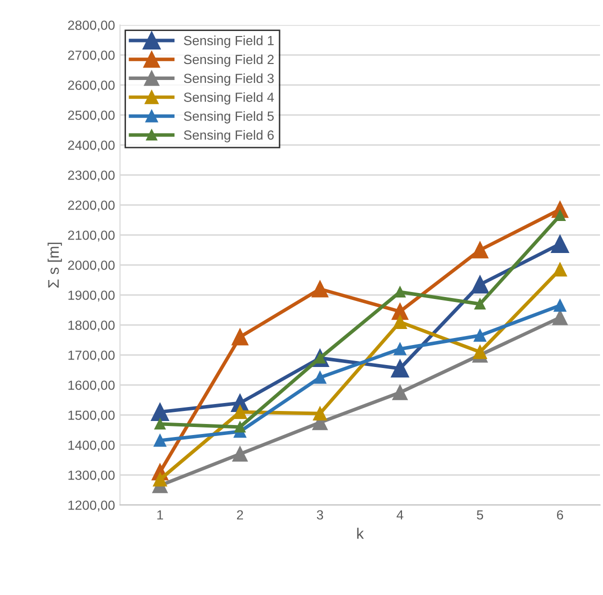 The height and width of the screenshot is (595, 603). What do you see at coordinates (229, 117) in the screenshot?
I see `legend-label: Sensing Field 5` at bounding box center [229, 117].